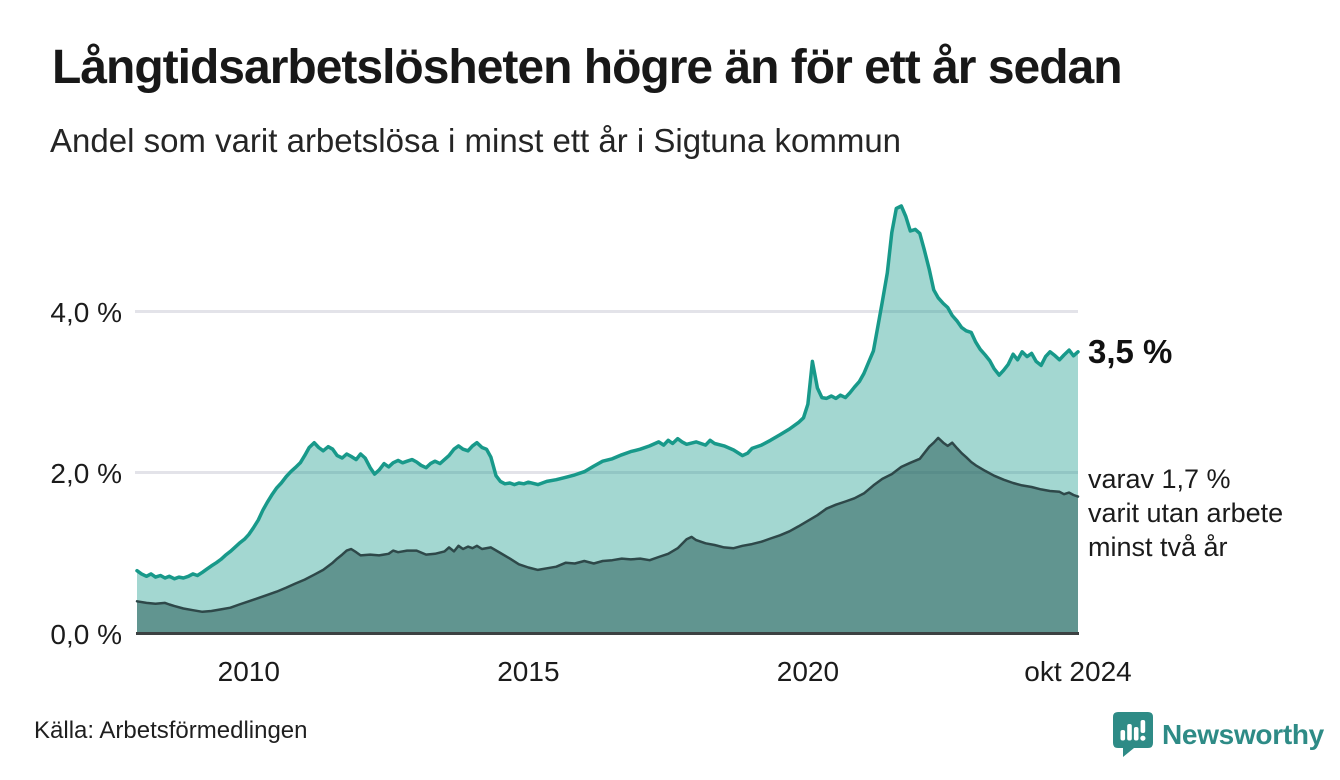 The width and height of the screenshot is (1340, 780). I want to click on x-tick-label: 2015, so click(528, 671).